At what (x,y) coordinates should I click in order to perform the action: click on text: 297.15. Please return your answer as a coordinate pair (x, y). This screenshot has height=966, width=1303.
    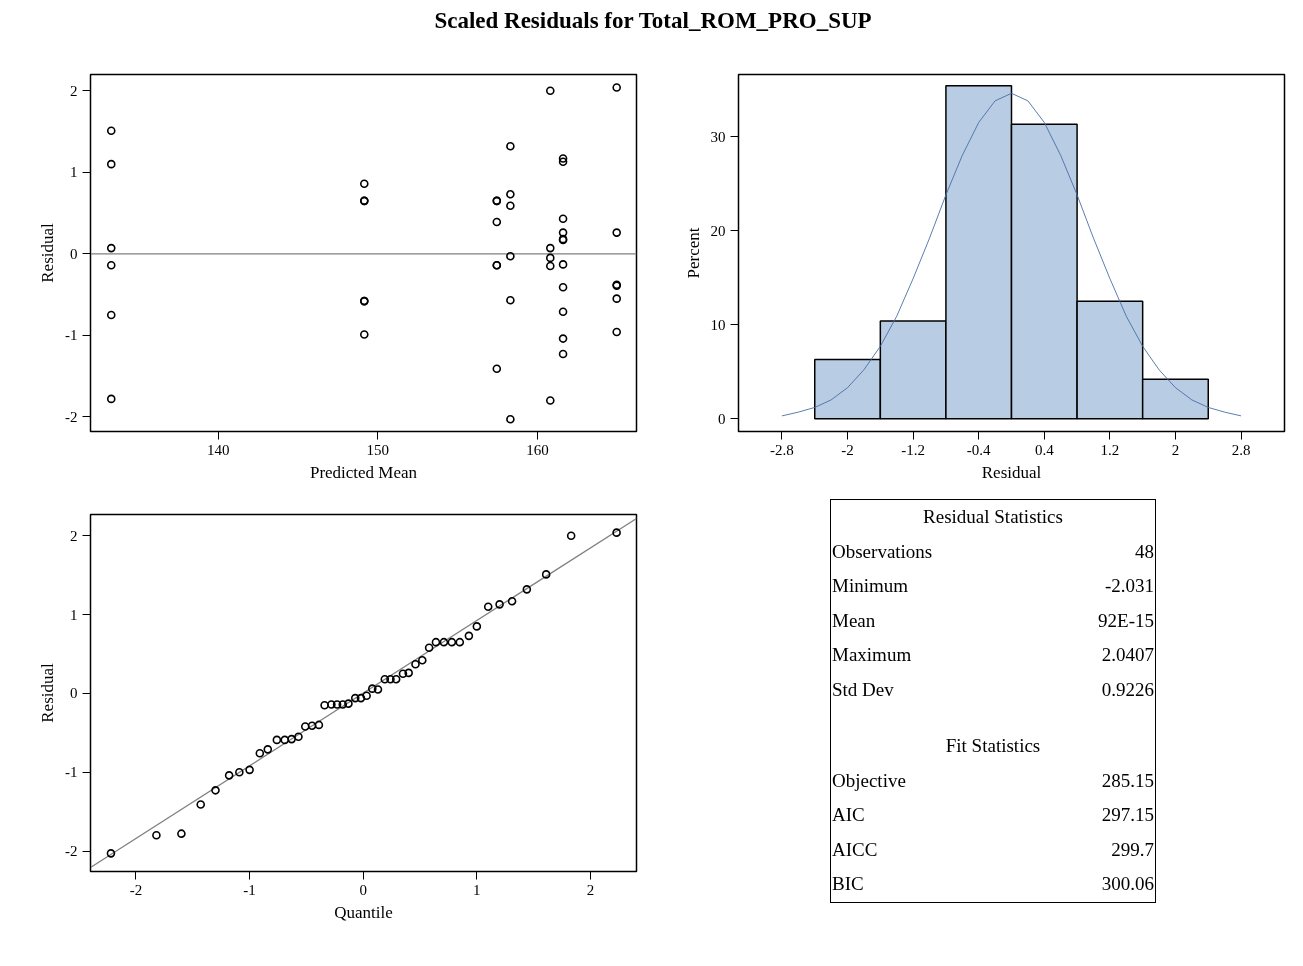
    Looking at the image, I should click on (1127, 815).